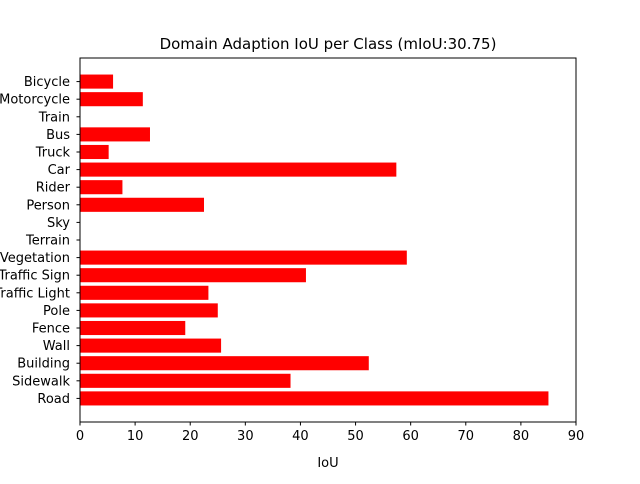 This screenshot has height=484, width=640. What do you see at coordinates (47, 241) in the screenshot?
I see `y-tick-label-terrain: Terrain` at bounding box center [47, 241].